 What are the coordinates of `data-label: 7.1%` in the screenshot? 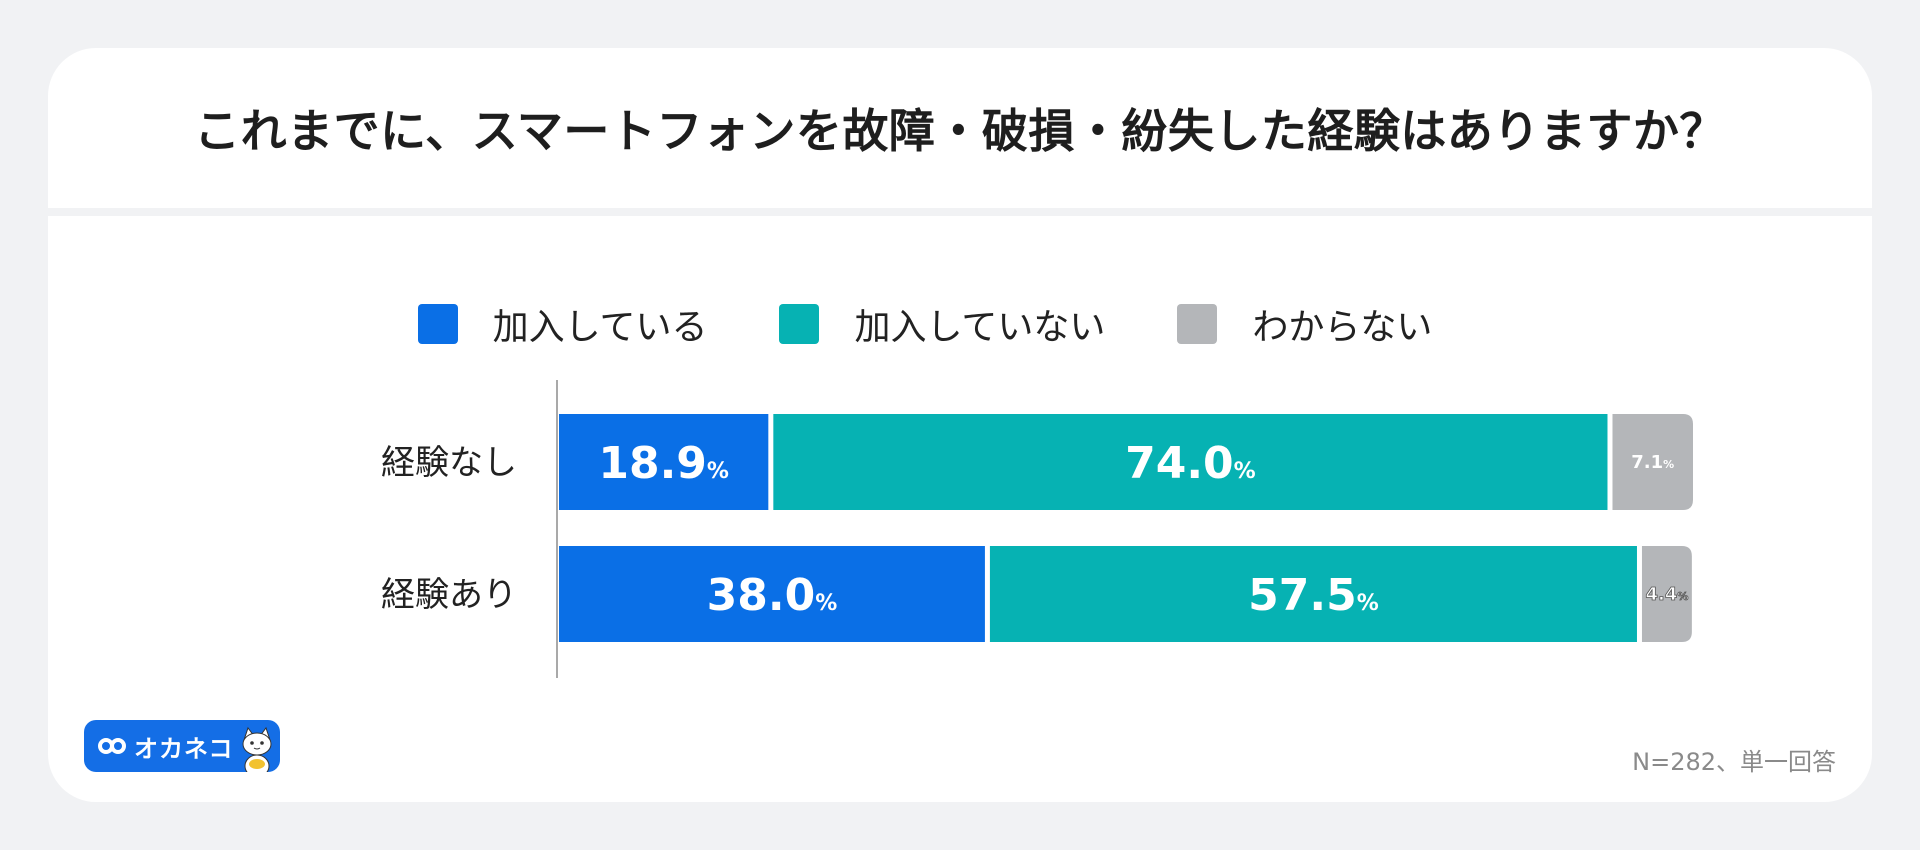 It's located at (1652, 462).